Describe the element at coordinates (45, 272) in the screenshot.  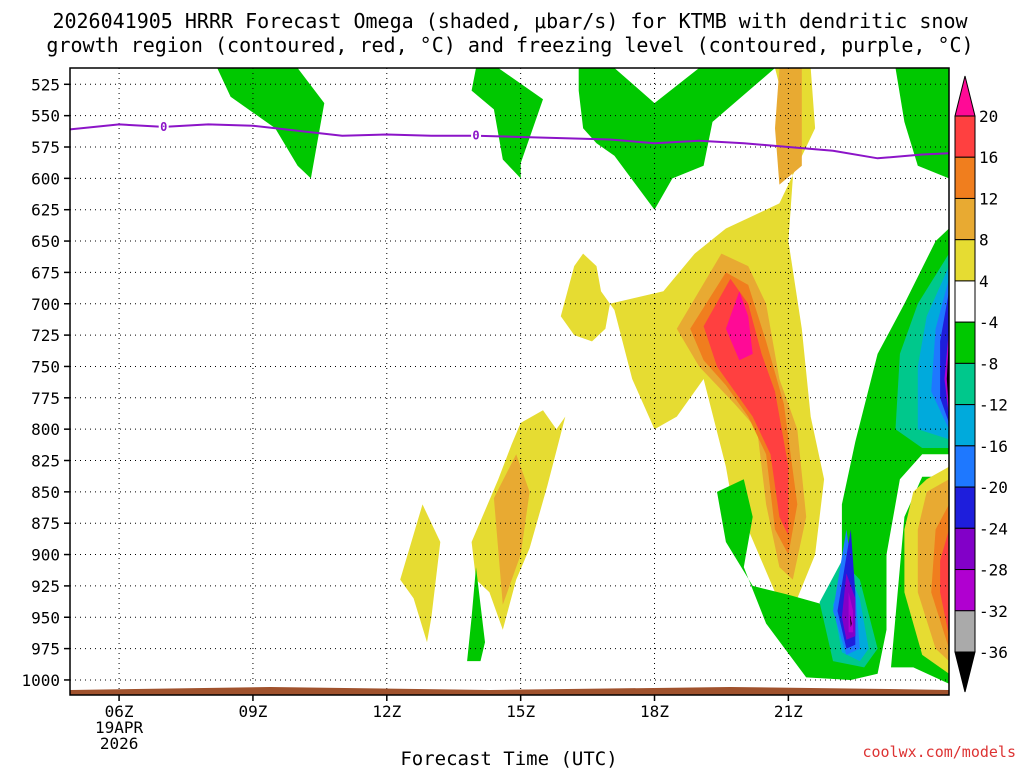
I see `y-tick-label-675: 675` at that location.